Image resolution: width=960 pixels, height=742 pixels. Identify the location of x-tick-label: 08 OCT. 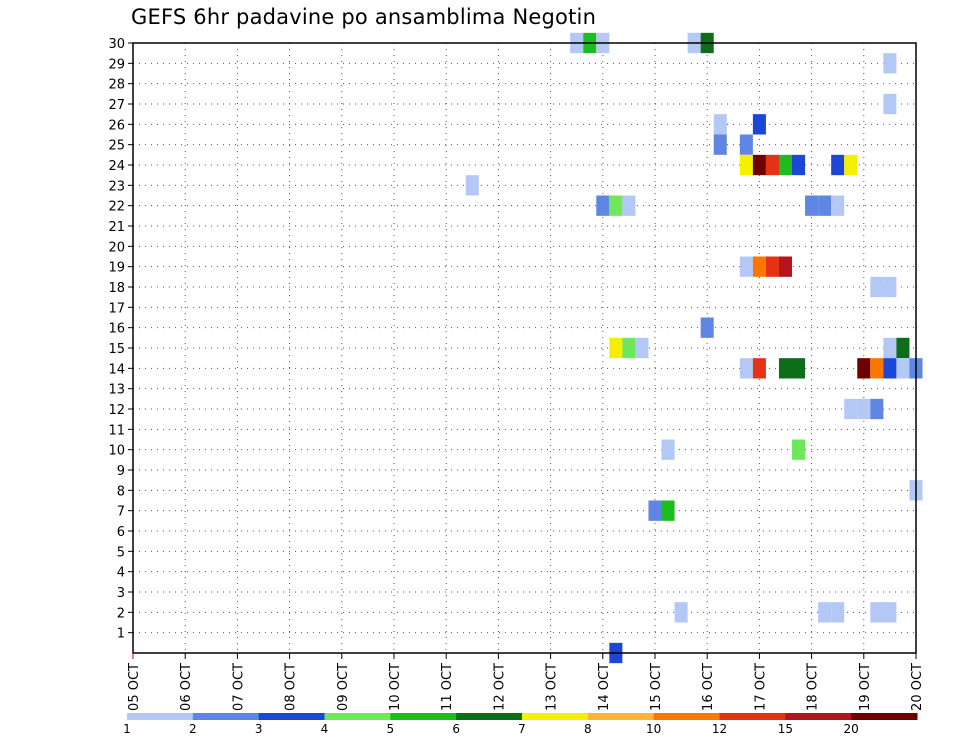
(291, 687).